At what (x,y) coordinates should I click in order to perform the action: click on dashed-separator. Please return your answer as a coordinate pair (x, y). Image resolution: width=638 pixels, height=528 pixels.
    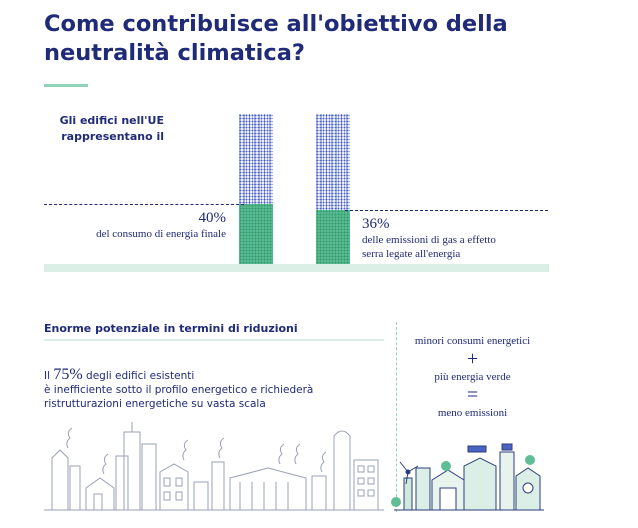
    Looking at the image, I should click on (396, 417).